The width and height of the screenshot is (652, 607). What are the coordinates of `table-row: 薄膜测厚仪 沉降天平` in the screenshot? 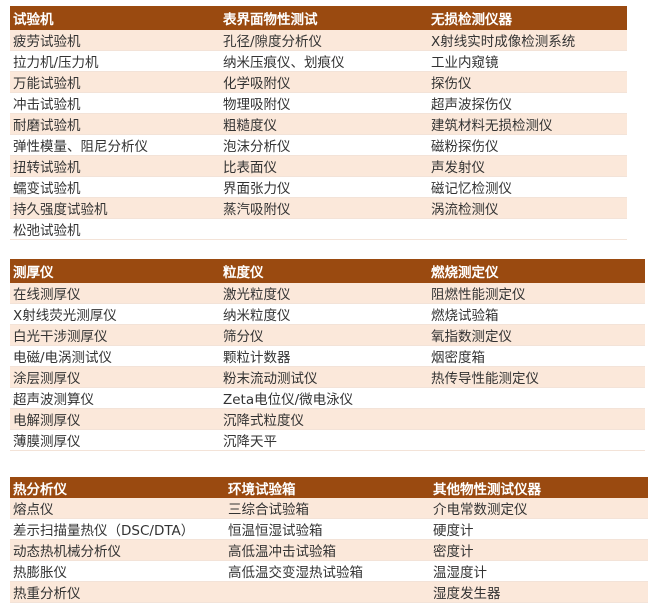 It's located at (327, 440).